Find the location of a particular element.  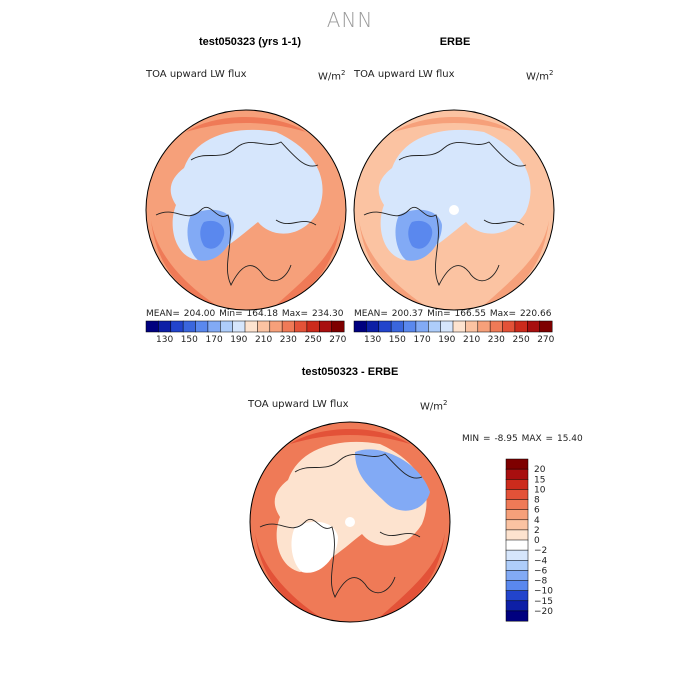

panel1-units-base: W/m is located at coordinates (329, 77).